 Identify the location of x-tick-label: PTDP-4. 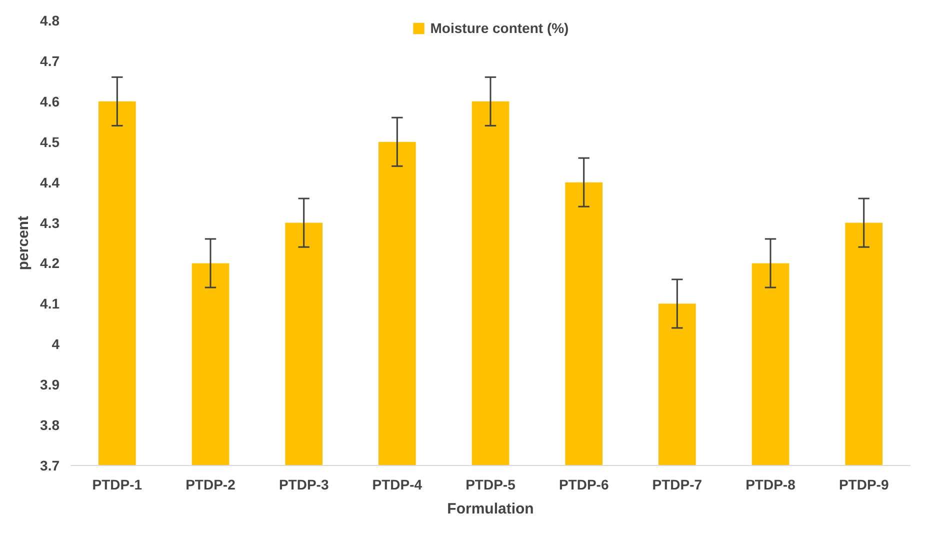
(397, 484).